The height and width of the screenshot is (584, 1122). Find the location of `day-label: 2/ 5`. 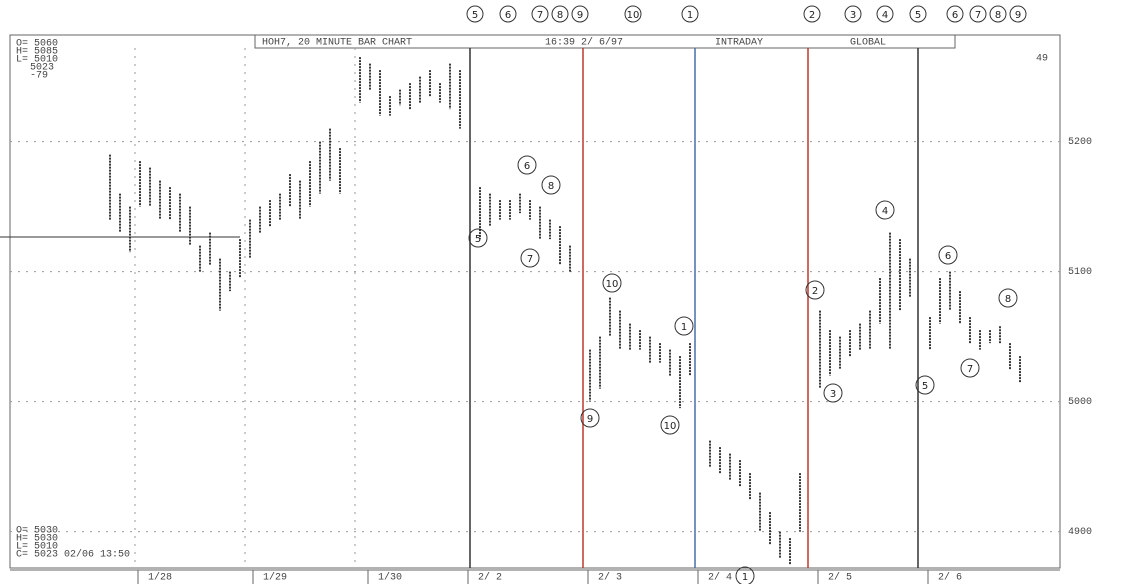

day-label: 2/ 5 is located at coordinates (840, 578).